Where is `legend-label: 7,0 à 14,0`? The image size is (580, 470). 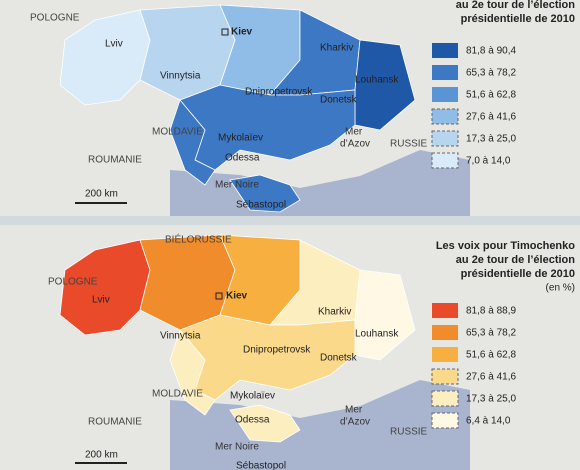
legend-label: 7,0 à 14,0 is located at coordinates (488, 161).